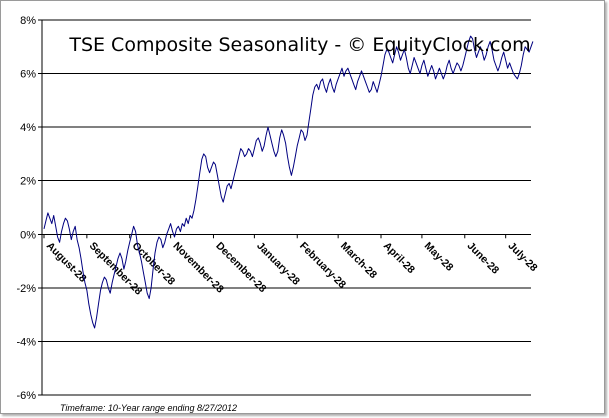 Image resolution: width=609 pixels, height=418 pixels. I want to click on y-tick-labels: -6% -4% -2% 0% 2% 4% 6% 8%, so click(26, 208).